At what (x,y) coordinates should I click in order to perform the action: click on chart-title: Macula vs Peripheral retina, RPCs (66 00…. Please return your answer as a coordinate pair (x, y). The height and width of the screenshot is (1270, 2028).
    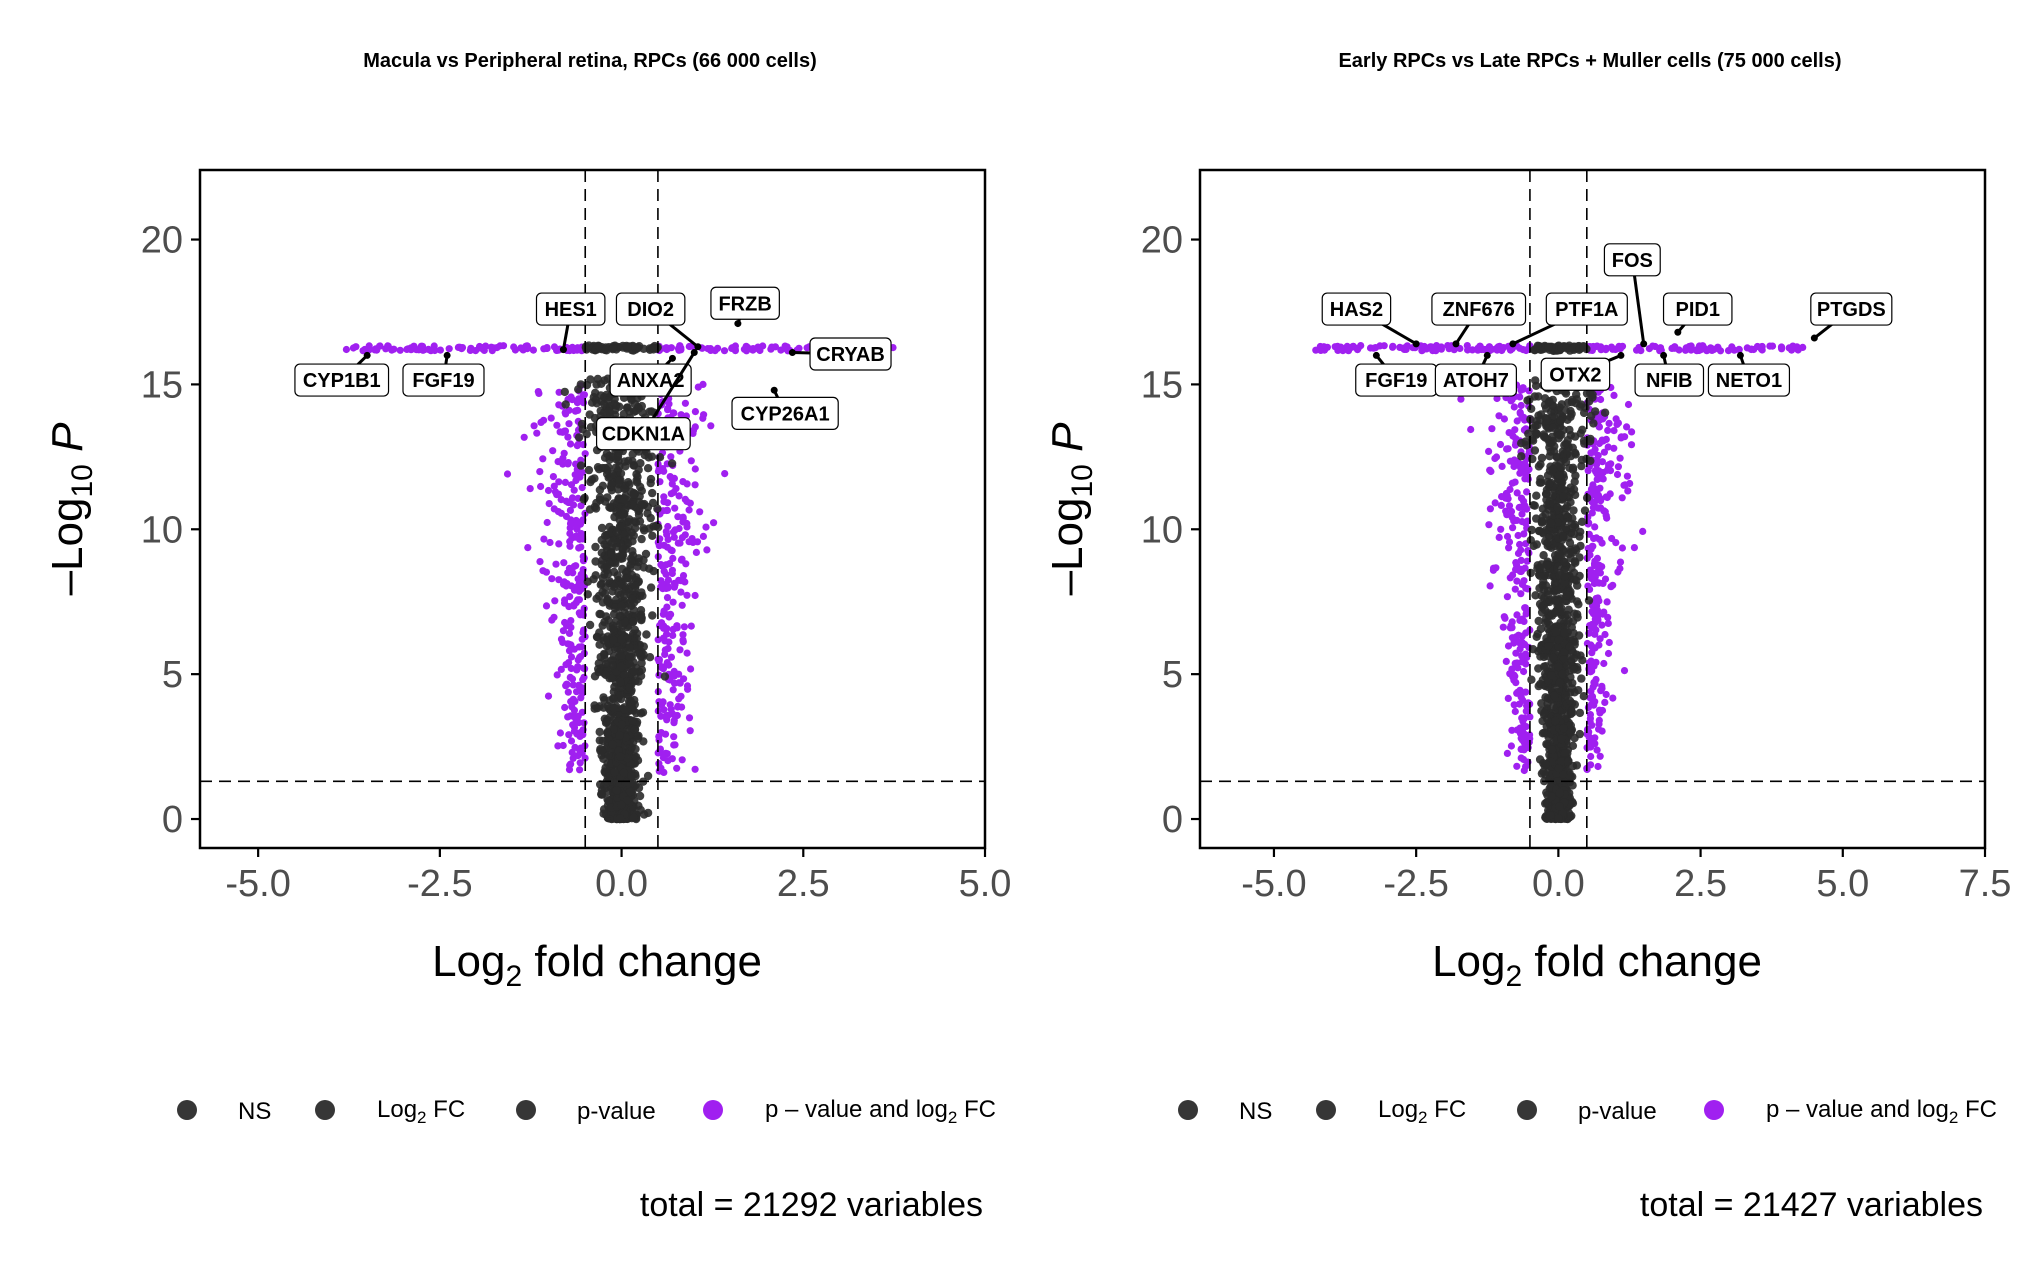
    Looking at the image, I should click on (590, 61).